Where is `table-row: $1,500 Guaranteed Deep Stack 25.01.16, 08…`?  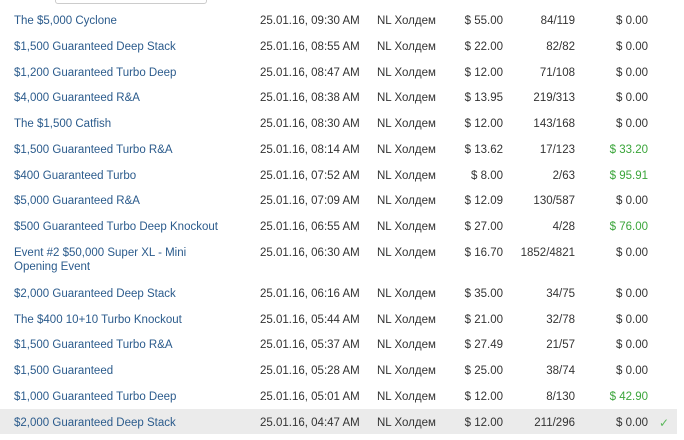 table-row: $1,500 Guaranteed Deep Stack 25.01.16, 08… is located at coordinates (338, 46).